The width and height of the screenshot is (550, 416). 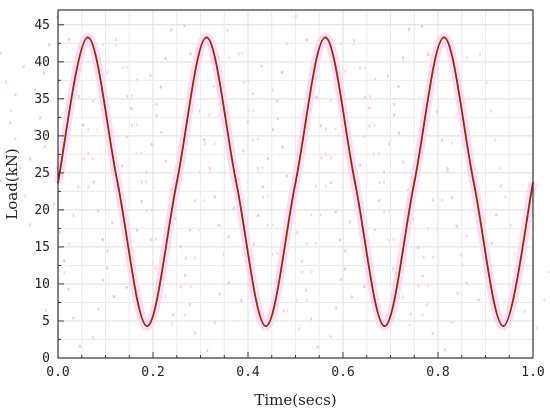 What do you see at coordinates (57, 372) in the screenshot?
I see `x-tick-label: 0.0` at bounding box center [57, 372].